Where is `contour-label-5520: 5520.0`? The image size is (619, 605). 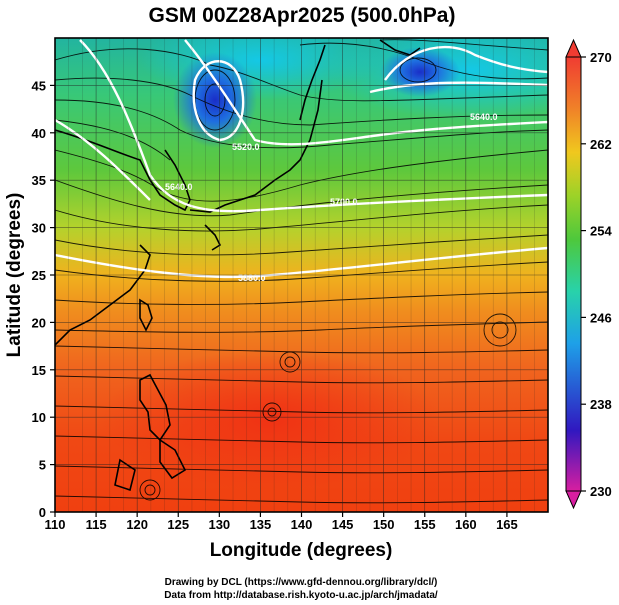
contour-label-5520: 5520.0 is located at coordinates (246, 147).